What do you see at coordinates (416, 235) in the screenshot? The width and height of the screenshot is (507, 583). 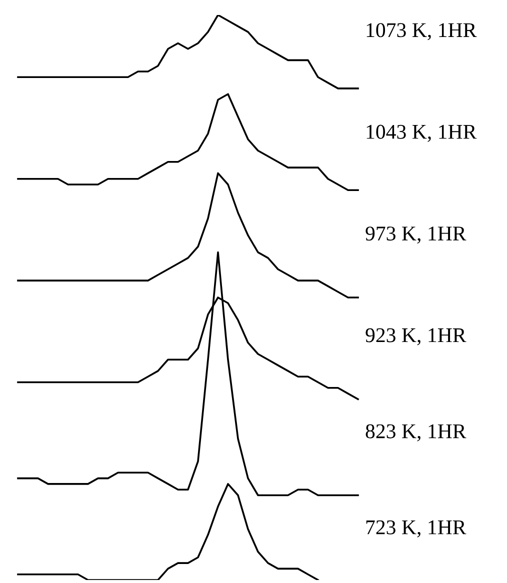 I see `text: 973 K, 1HR` at bounding box center [416, 235].